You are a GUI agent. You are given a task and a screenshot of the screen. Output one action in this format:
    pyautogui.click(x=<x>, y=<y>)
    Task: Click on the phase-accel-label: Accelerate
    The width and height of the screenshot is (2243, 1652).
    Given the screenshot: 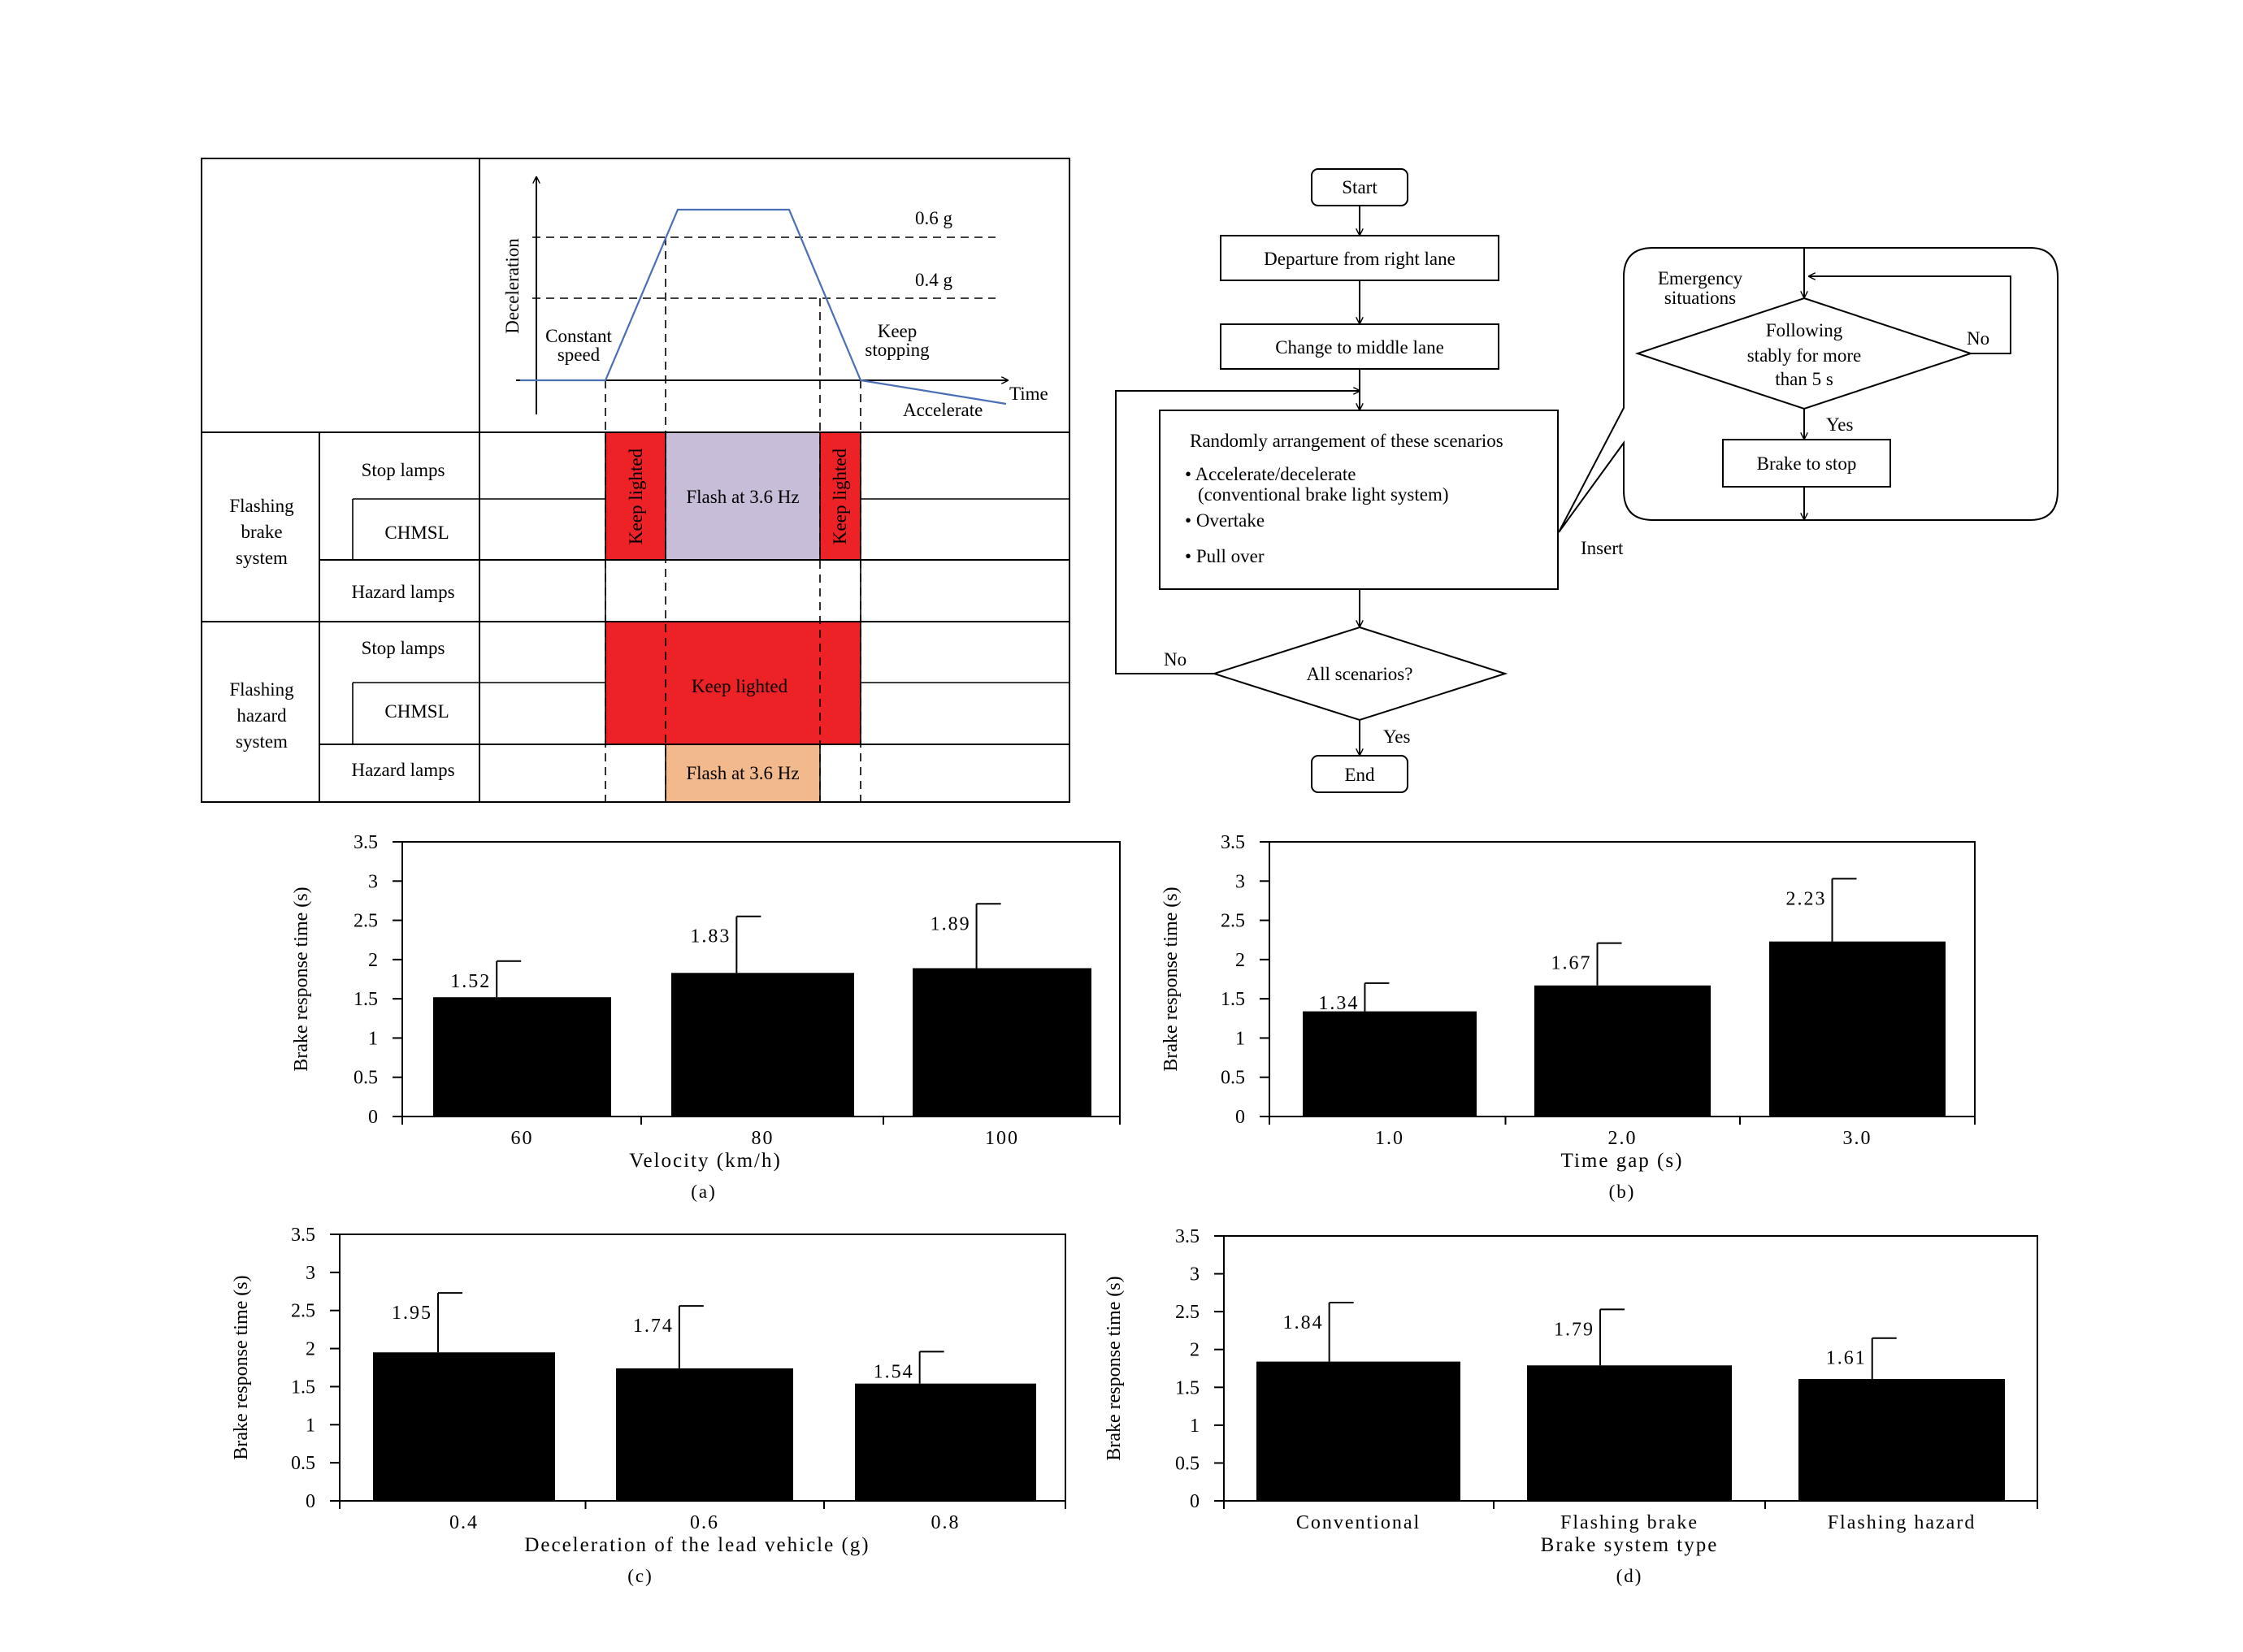 What is the action you would take?
    pyautogui.click(x=943, y=410)
    